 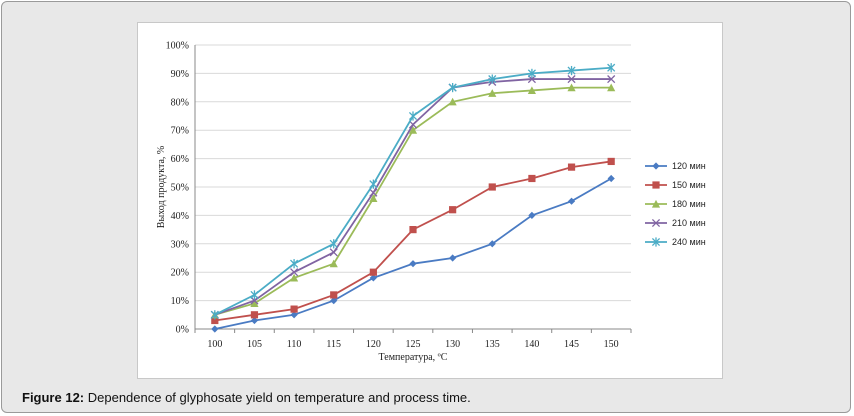 I want to click on y-tick-label: 30%, so click(x=180, y=244).